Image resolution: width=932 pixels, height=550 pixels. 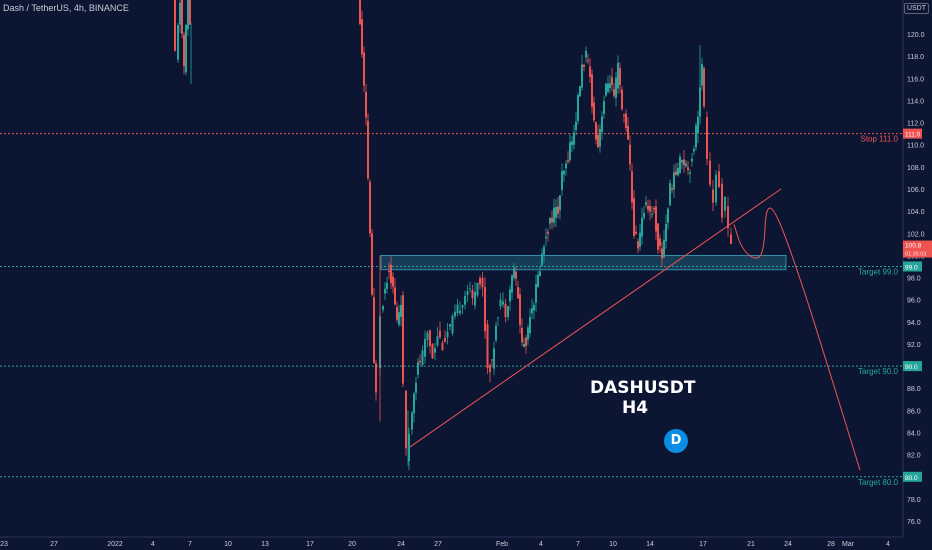 I want to click on level-label-target-90: Target 90.0, so click(x=878, y=371).